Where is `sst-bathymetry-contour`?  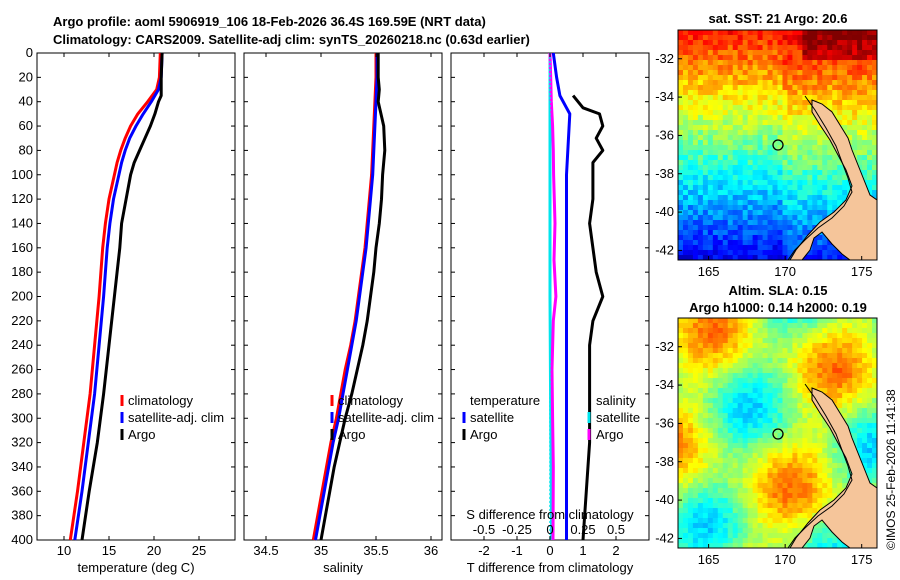 sst-bathymetry-contour is located at coordinates (820, 177).